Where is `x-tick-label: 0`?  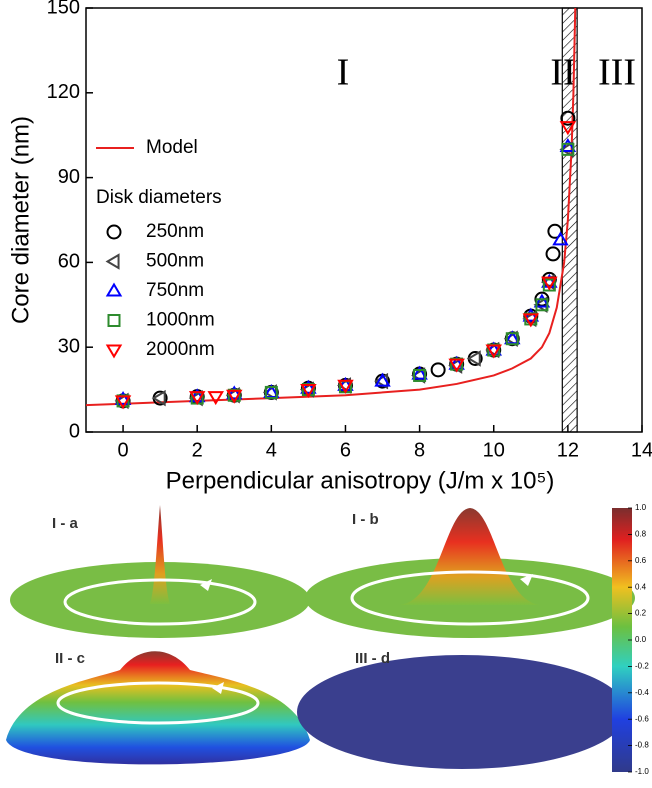 x-tick-label: 0 is located at coordinates (123, 450).